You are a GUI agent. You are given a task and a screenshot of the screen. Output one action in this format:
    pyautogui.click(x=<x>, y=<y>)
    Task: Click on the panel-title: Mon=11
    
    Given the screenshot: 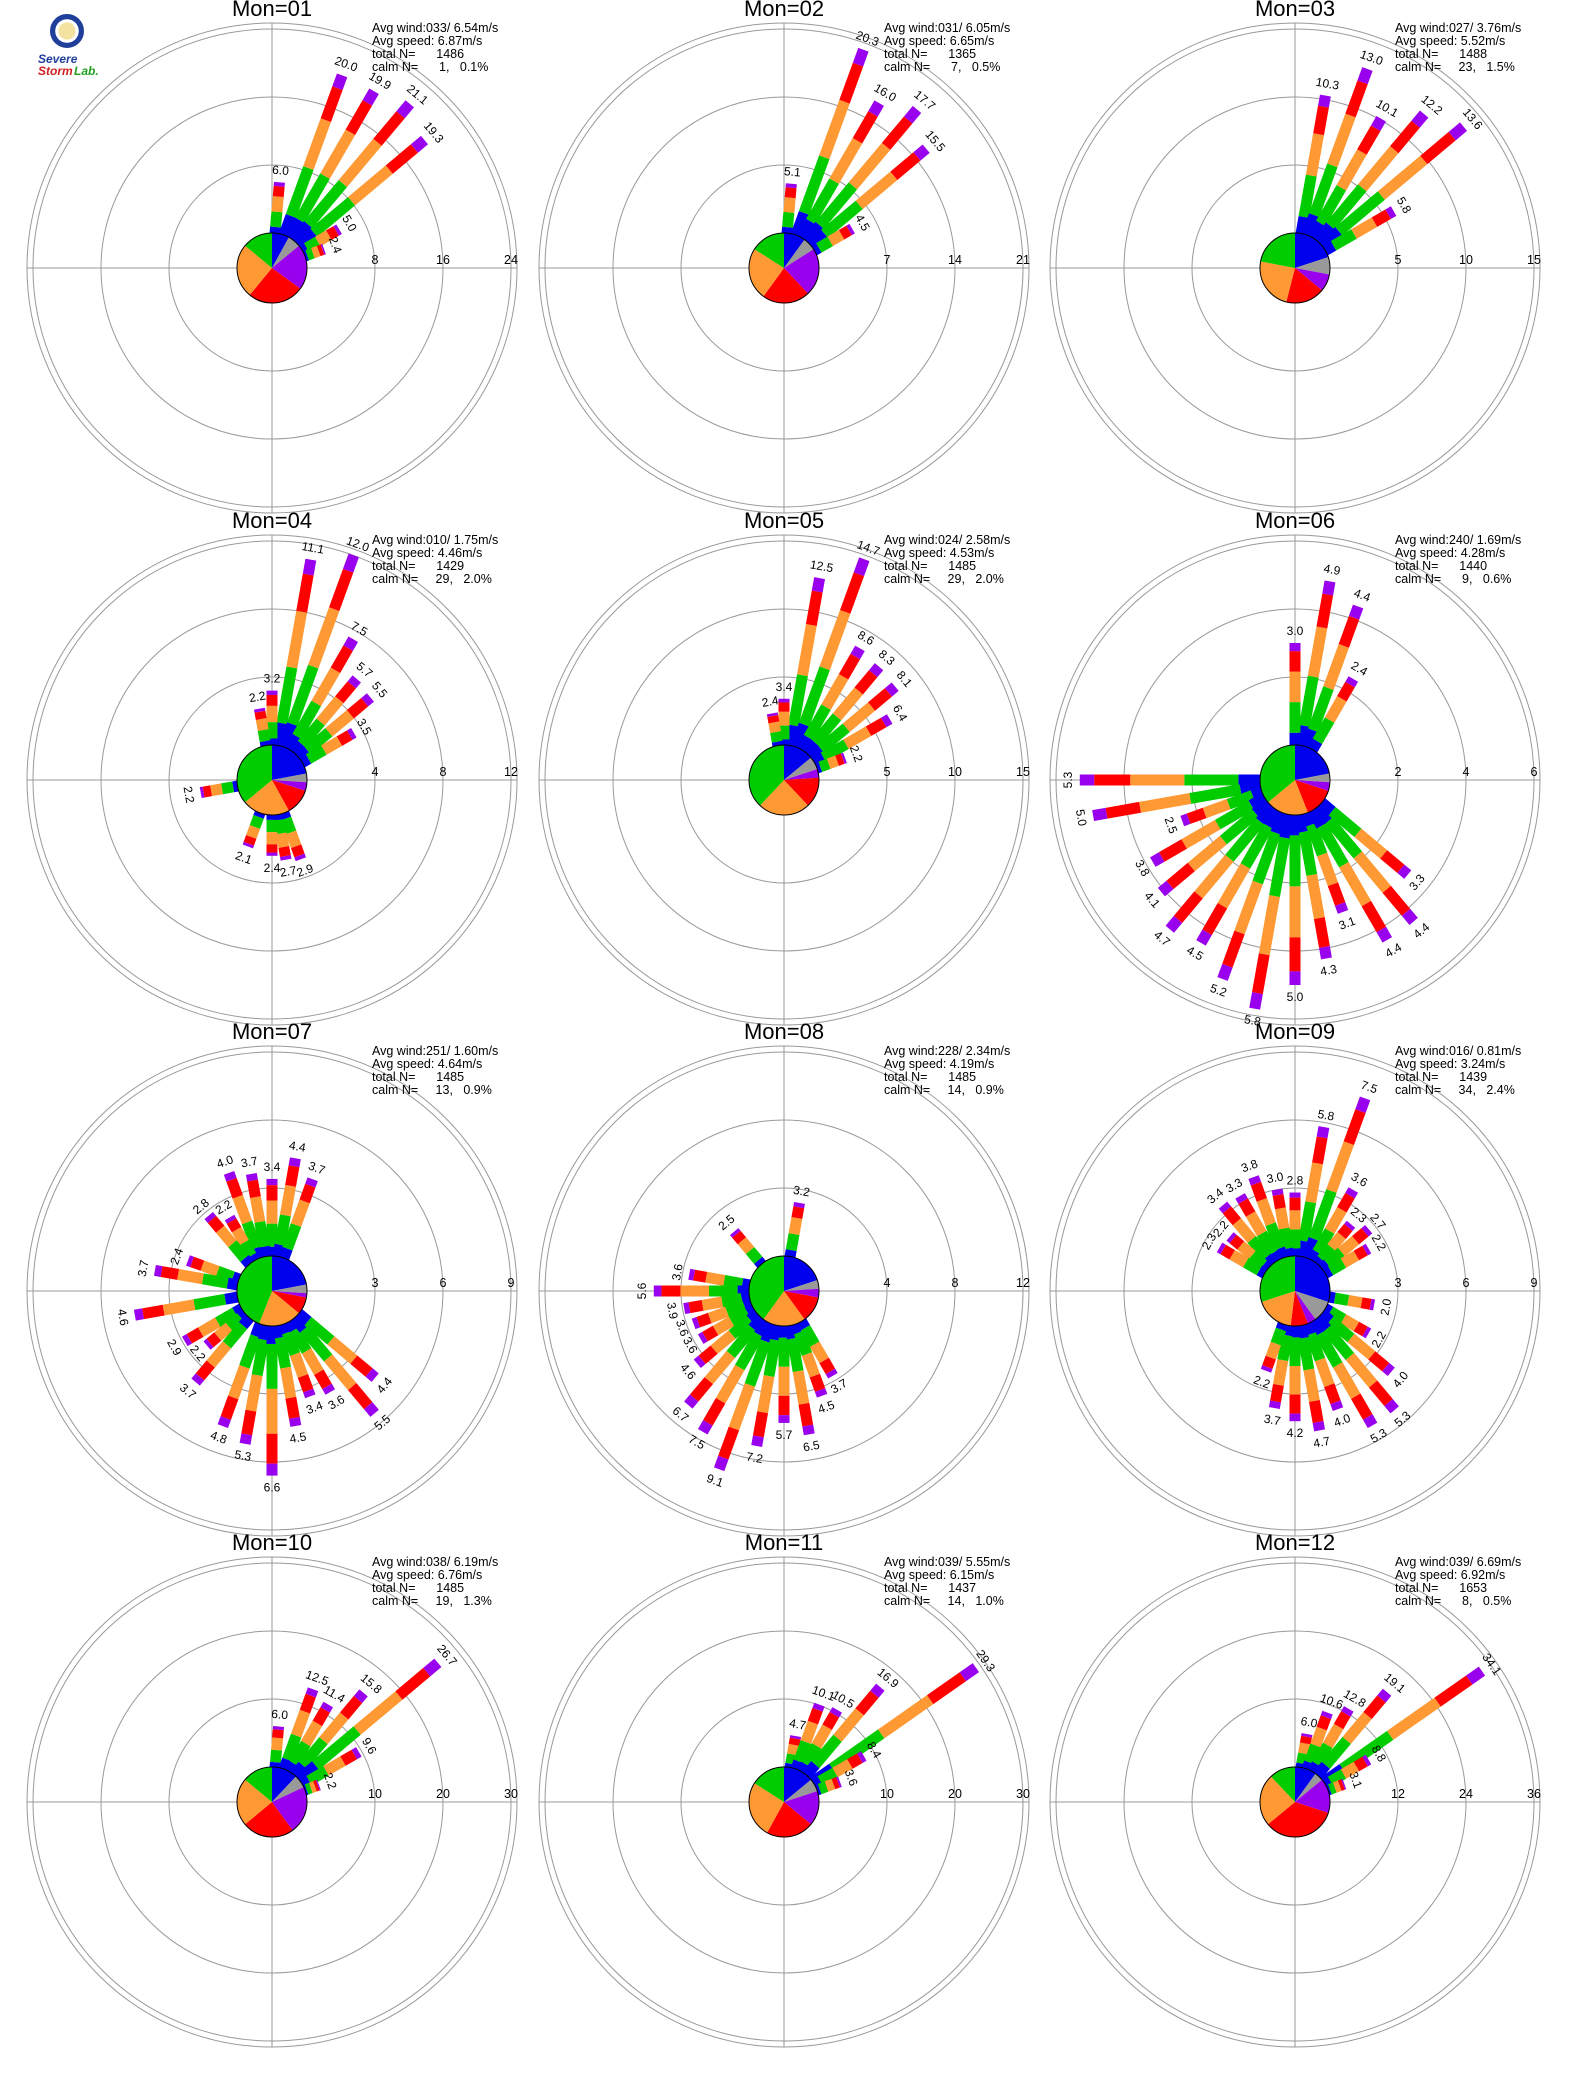 What is the action you would take?
    pyautogui.click(x=784, y=1542)
    